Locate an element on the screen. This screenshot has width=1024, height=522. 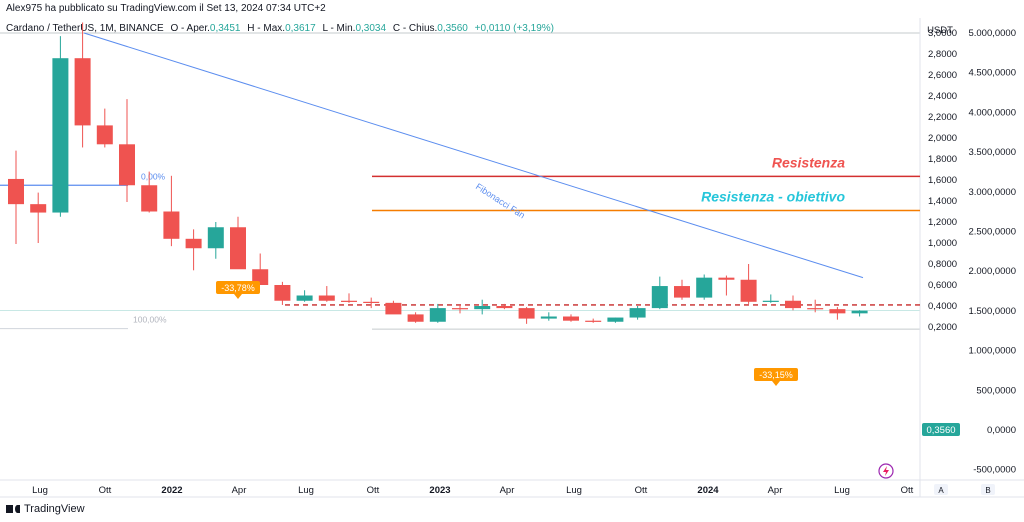
scale-button-a-label: A is located at coordinates (941, 490).